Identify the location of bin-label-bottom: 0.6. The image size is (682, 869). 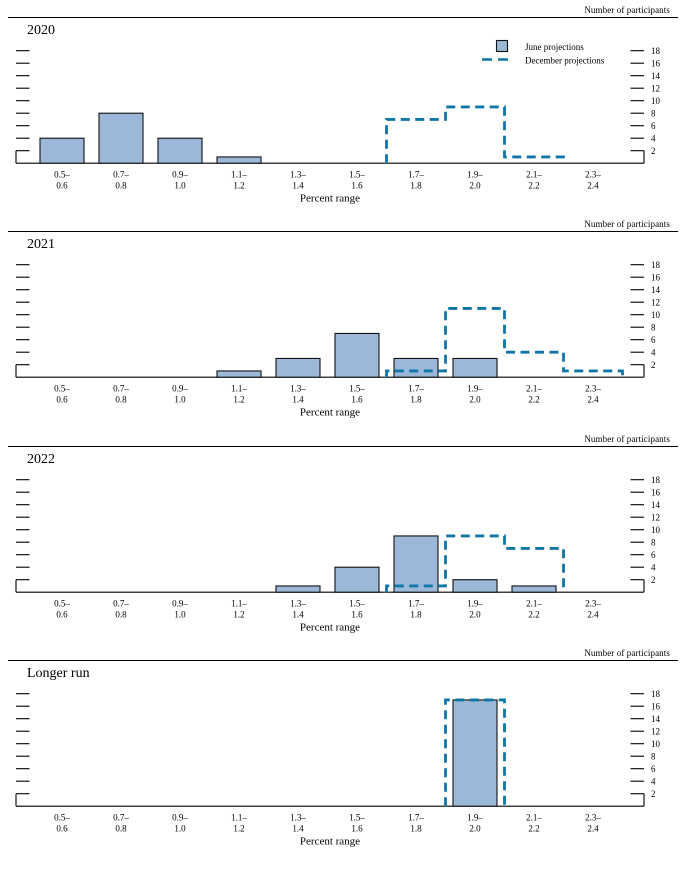
(62, 615).